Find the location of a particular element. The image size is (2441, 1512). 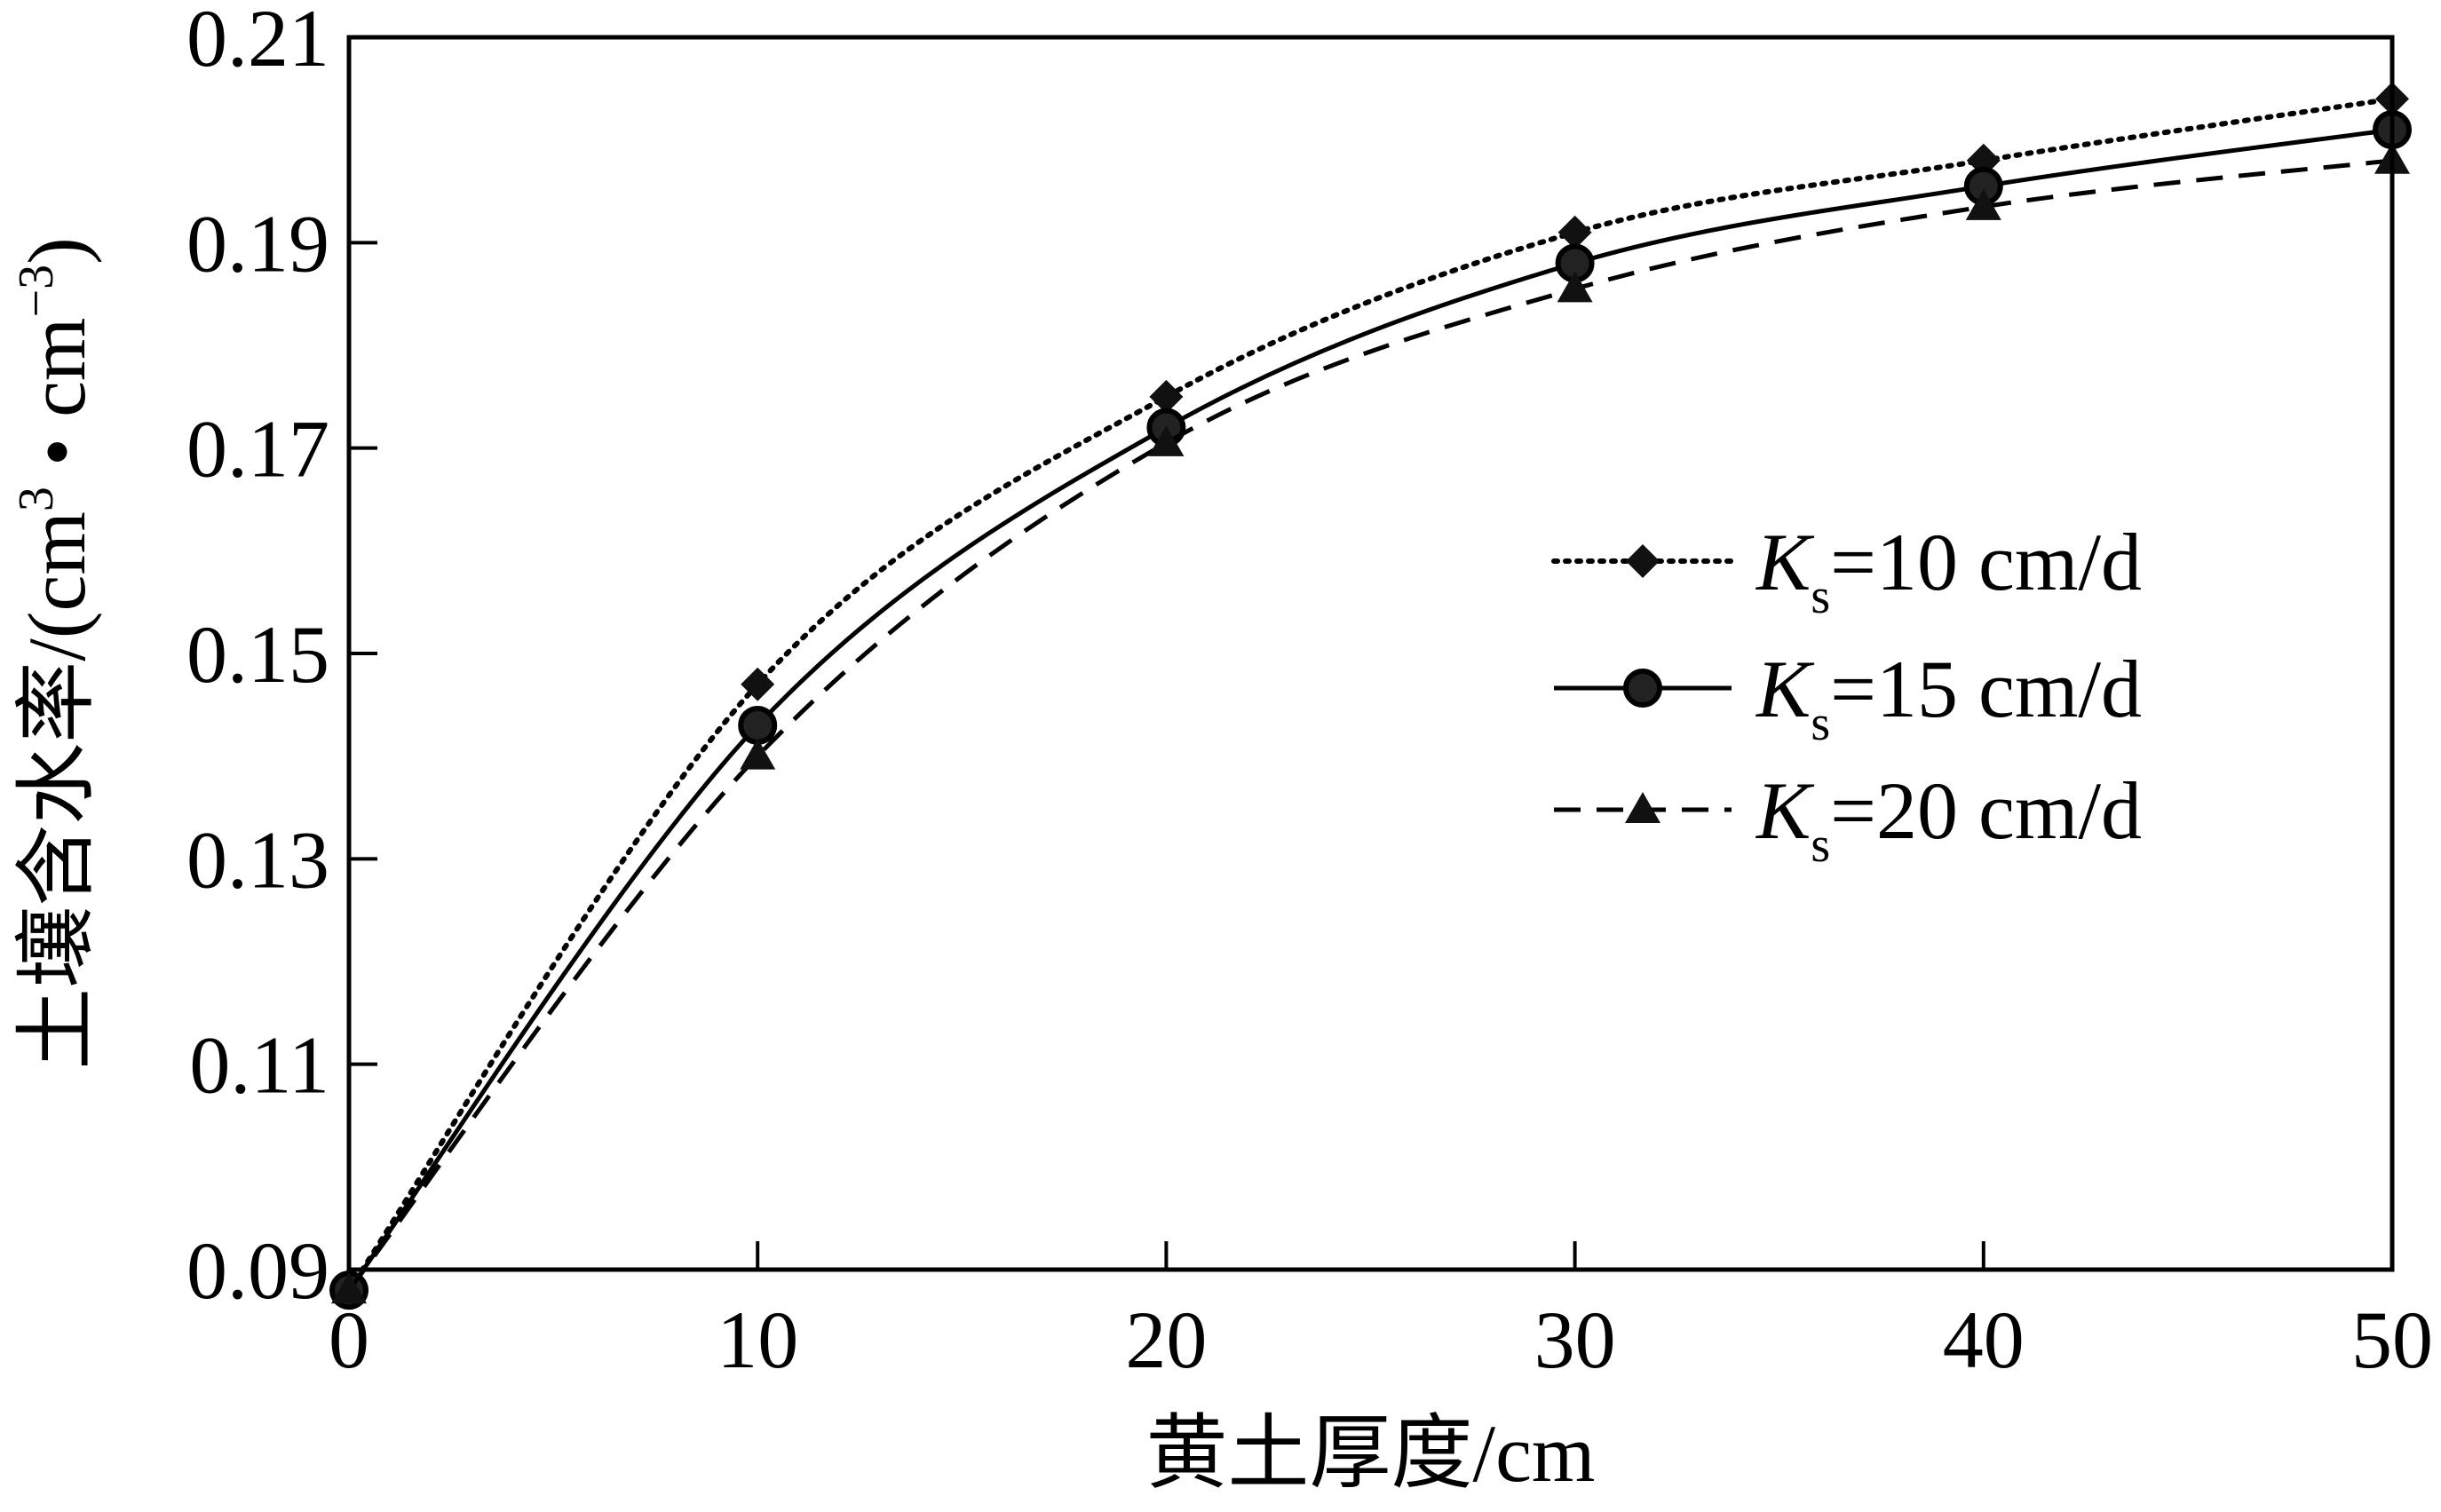

legend-item-1: Ks=10 cm/d is located at coordinates (1846, 570).